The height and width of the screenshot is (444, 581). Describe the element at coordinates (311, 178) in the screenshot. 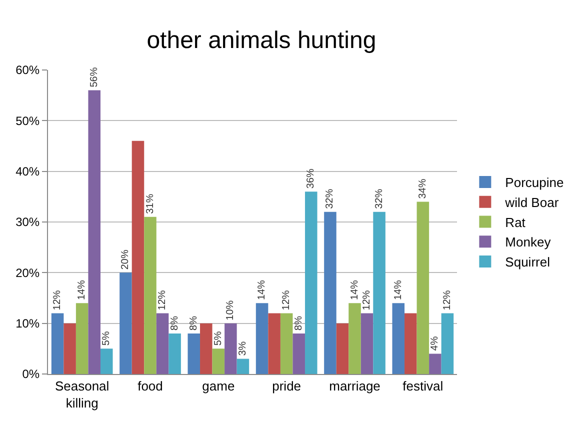

I see `data-label: 36%` at that location.